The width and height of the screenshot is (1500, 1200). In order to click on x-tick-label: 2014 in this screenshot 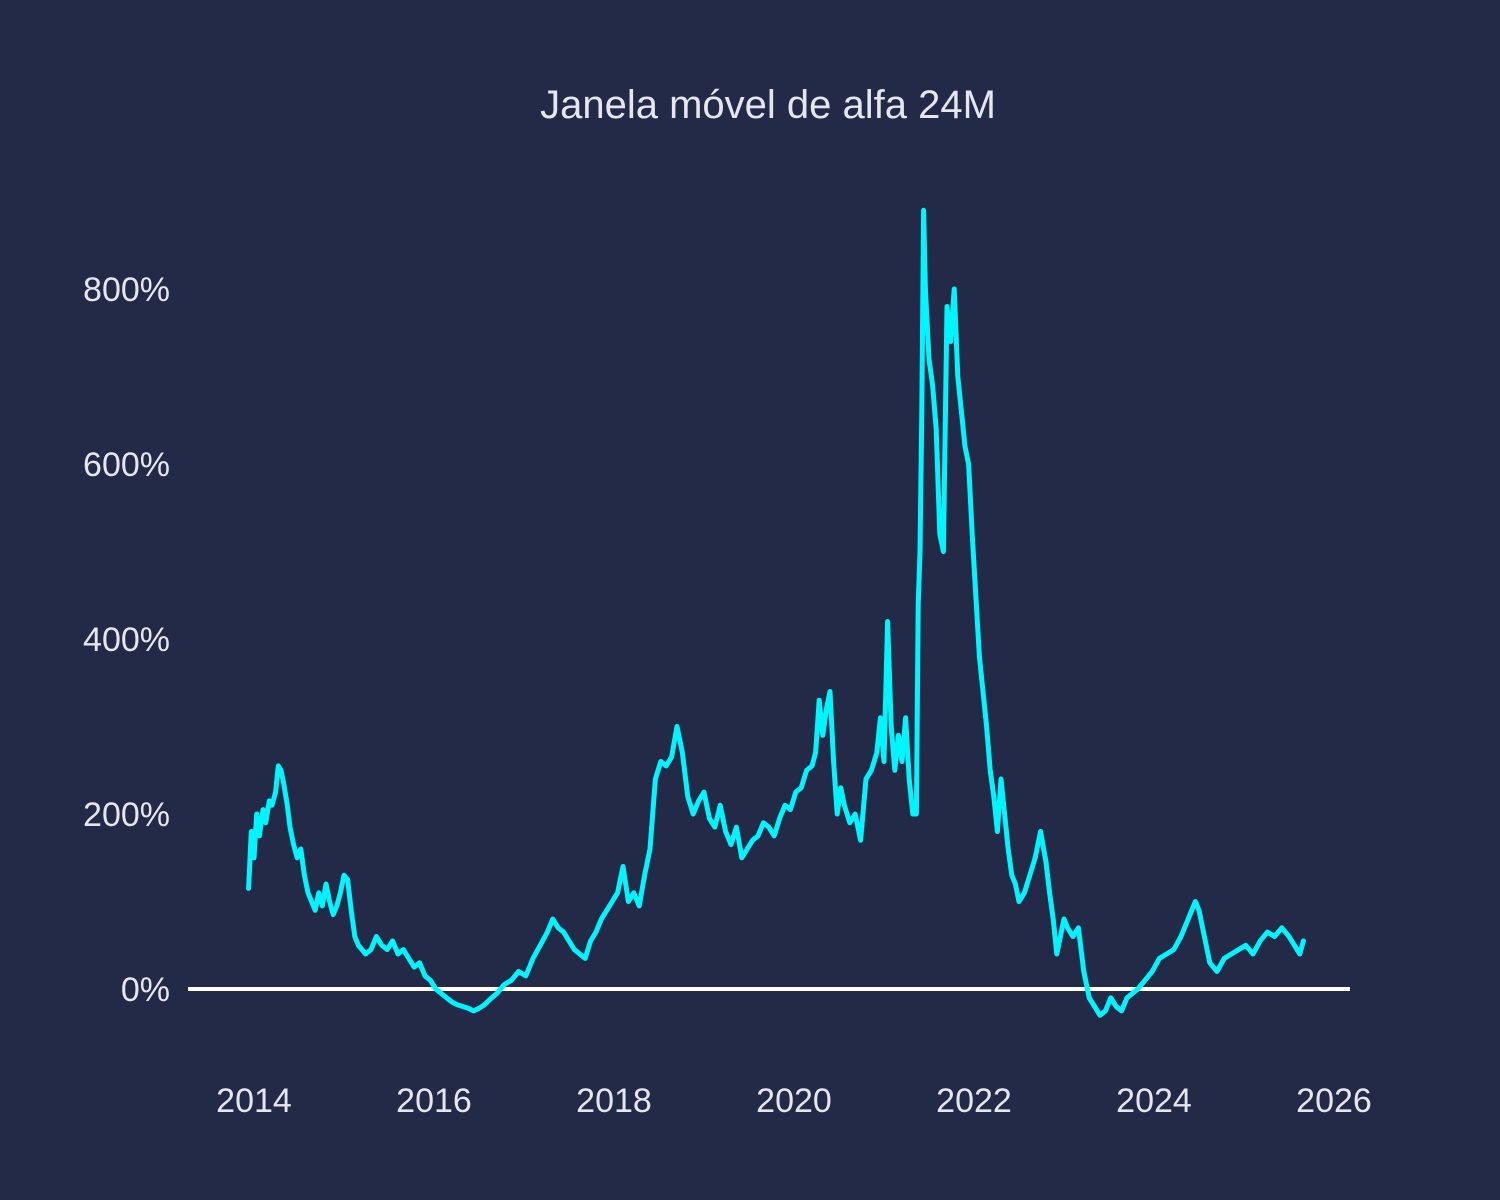, I will do `click(254, 1101)`.